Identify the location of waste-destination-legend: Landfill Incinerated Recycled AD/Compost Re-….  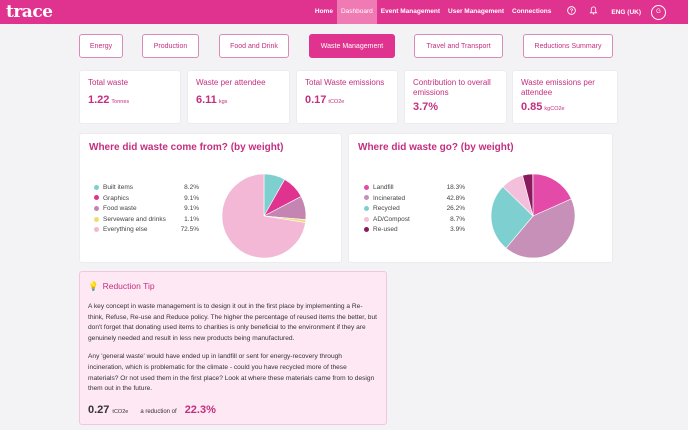
(404, 209).